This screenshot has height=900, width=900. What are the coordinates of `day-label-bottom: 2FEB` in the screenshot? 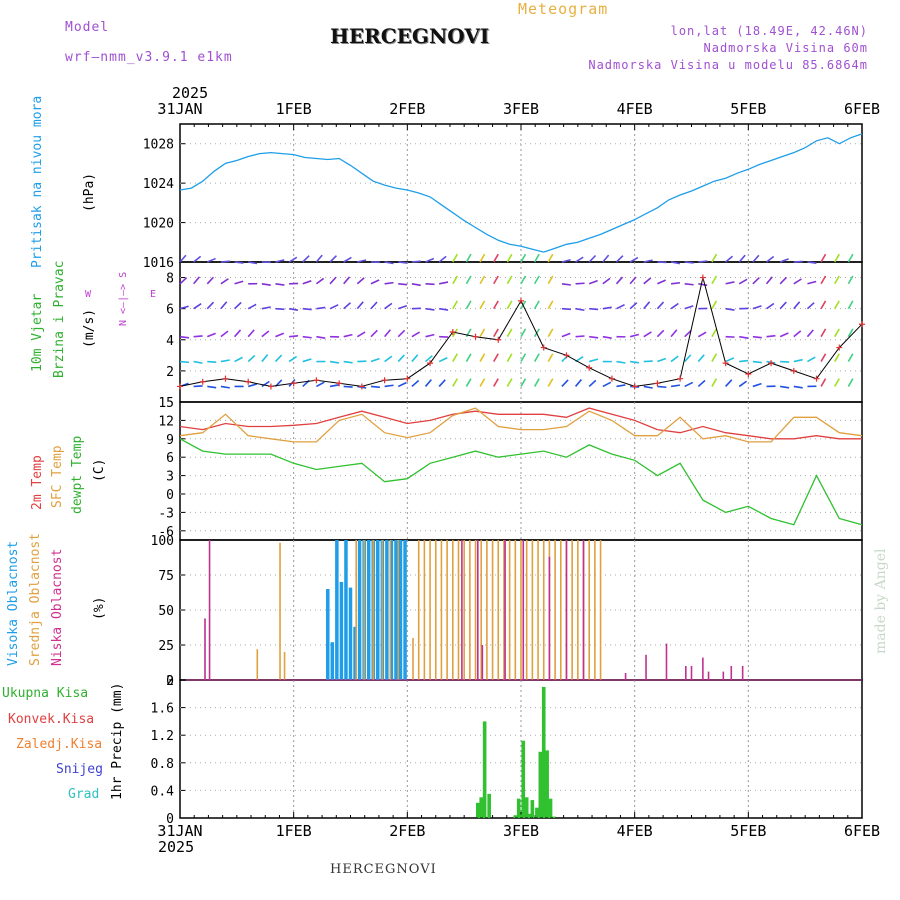 It's located at (407, 831).